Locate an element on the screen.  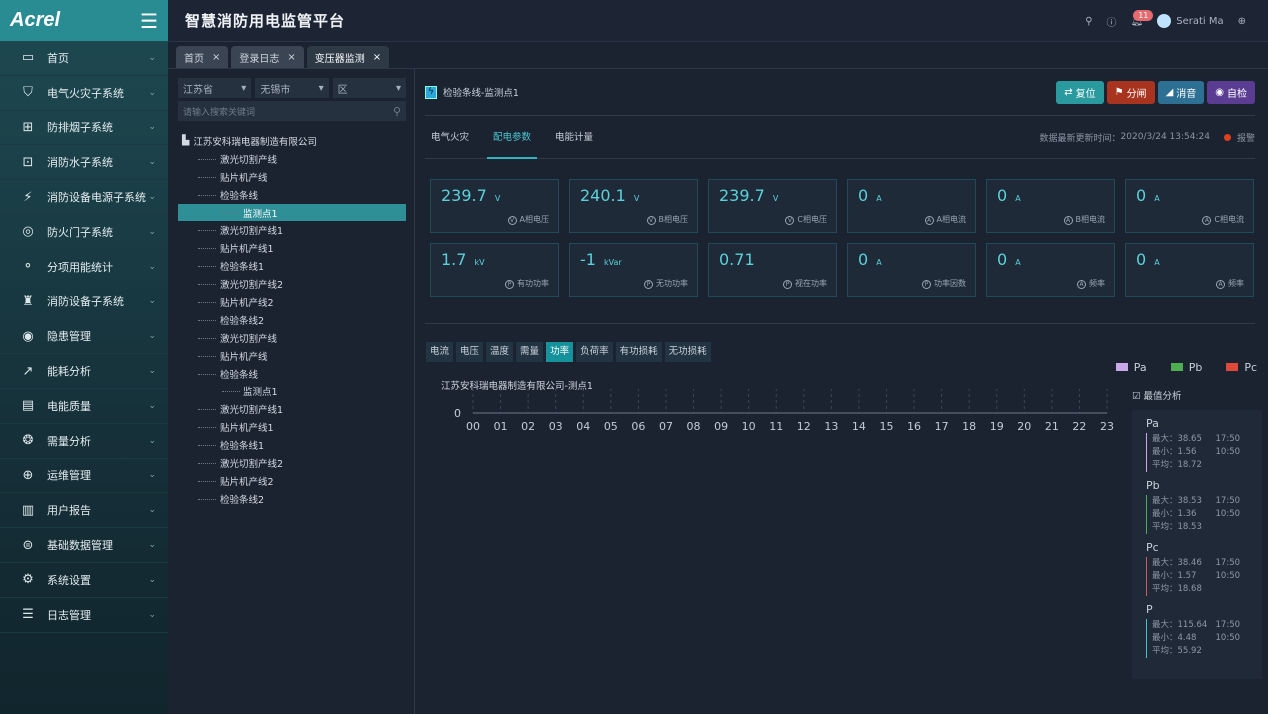
chart-tab: 需量 is located at coordinates (530, 352).